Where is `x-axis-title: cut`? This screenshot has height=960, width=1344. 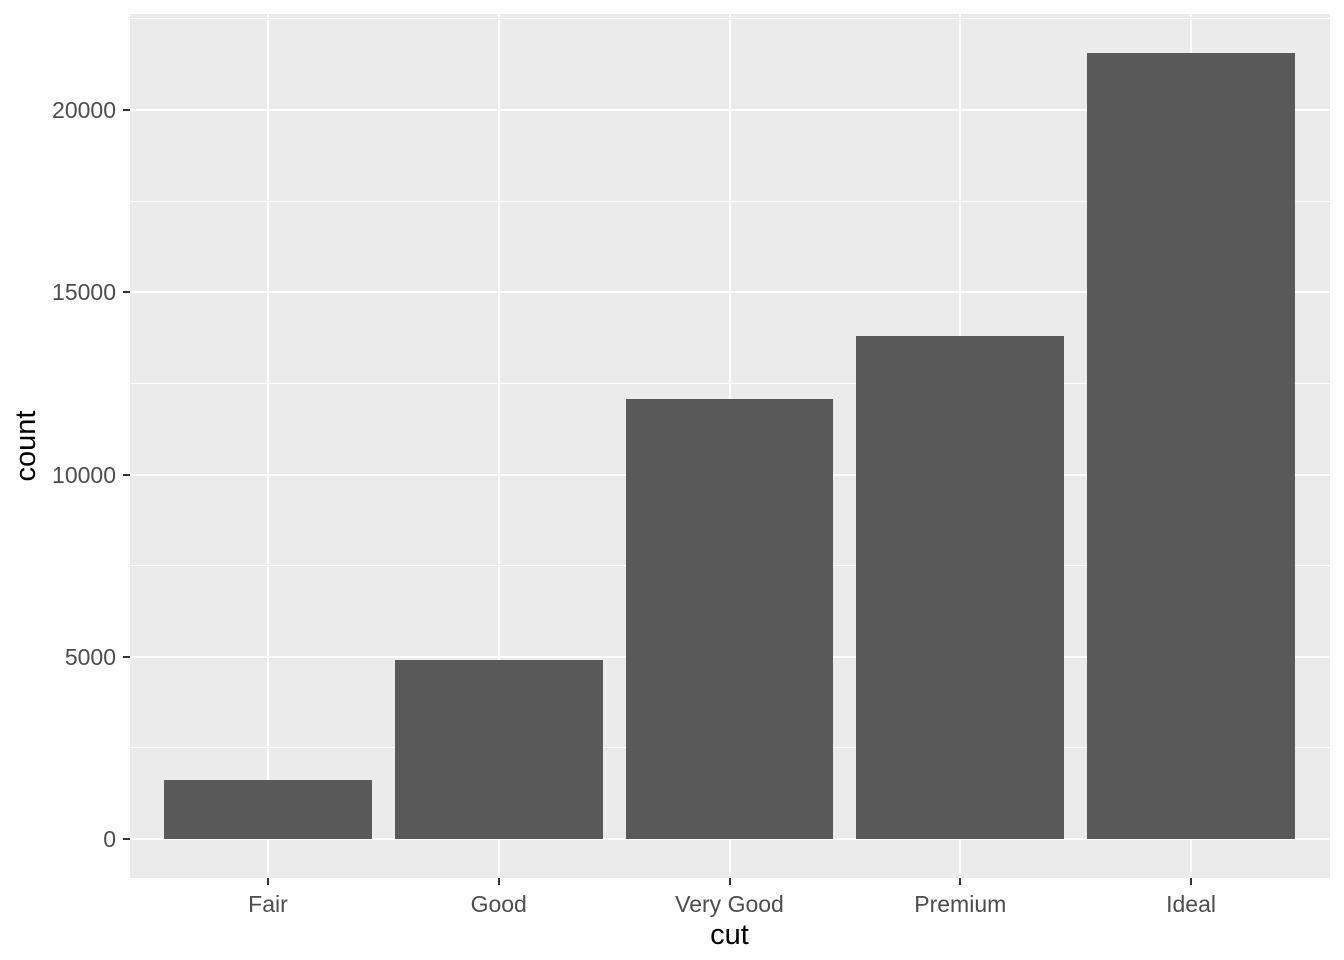 x-axis-title: cut is located at coordinates (729, 935).